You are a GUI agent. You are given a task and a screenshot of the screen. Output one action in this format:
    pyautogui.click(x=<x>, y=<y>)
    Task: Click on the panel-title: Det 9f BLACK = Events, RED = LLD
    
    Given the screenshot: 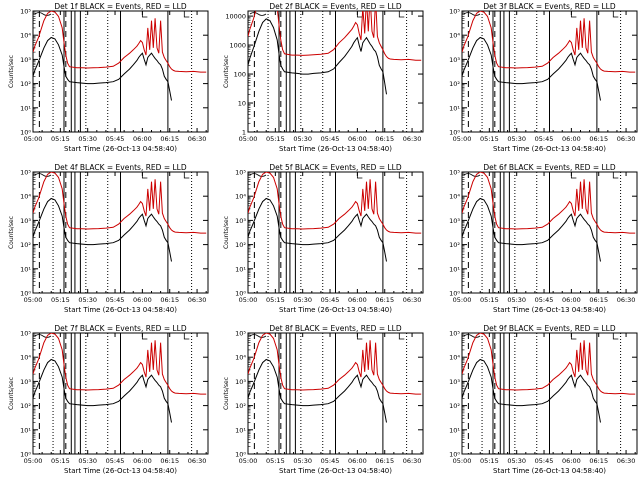 What is the action you would take?
    pyautogui.click(x=549, y=328)
    